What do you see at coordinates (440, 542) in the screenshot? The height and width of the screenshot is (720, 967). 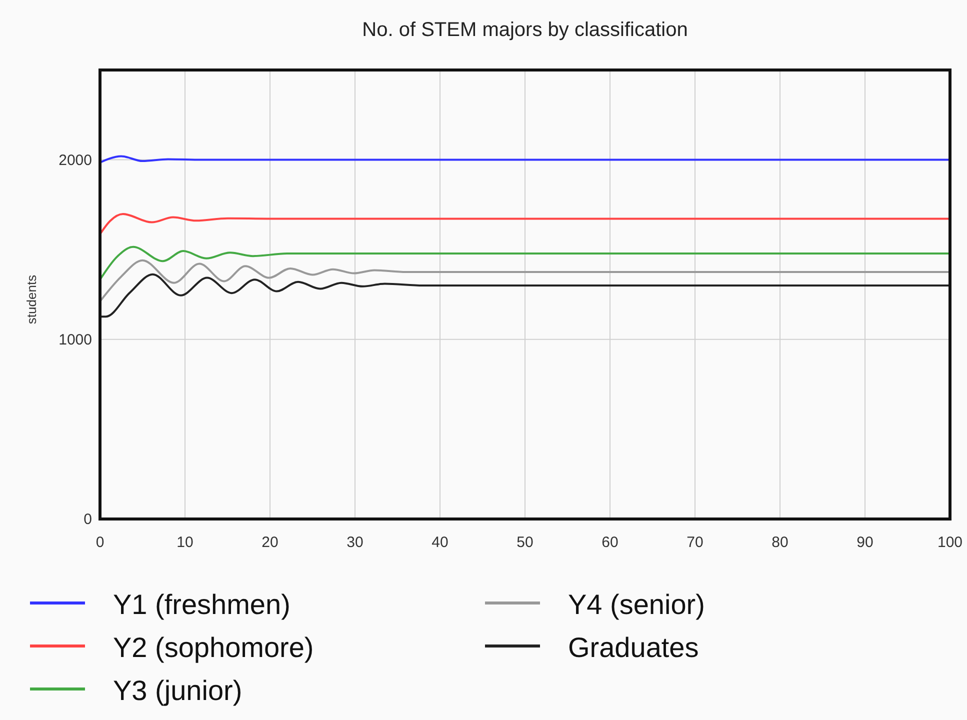 I see `x-tick-label: 40` at bounding box center [440, 542].